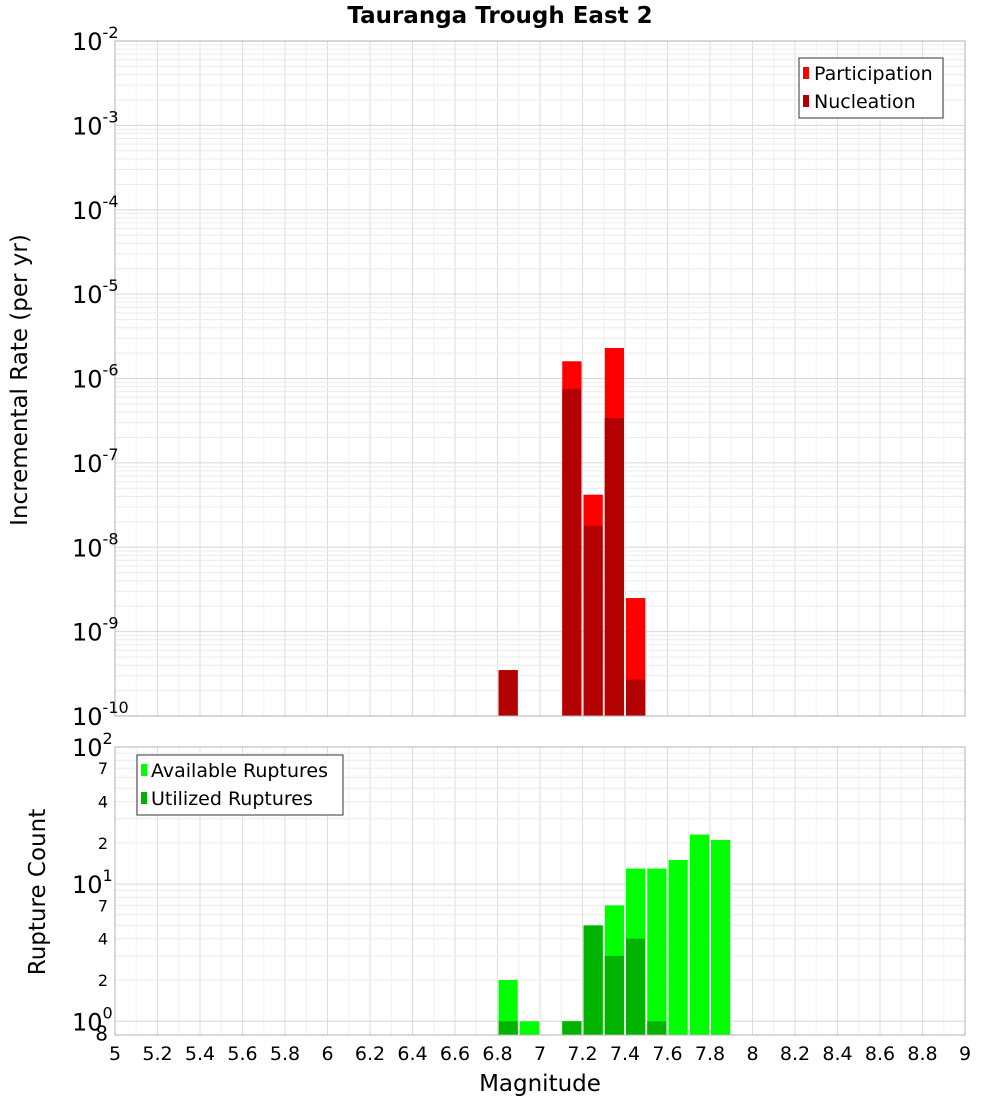 Image resolution: width=1000 pixels, height=1100 pixels. What do you see at coordinates (95, 208) in the screenshot?
I see `rate-y-tick-label: 10⁻⁴` at bounding box center [95, 208].